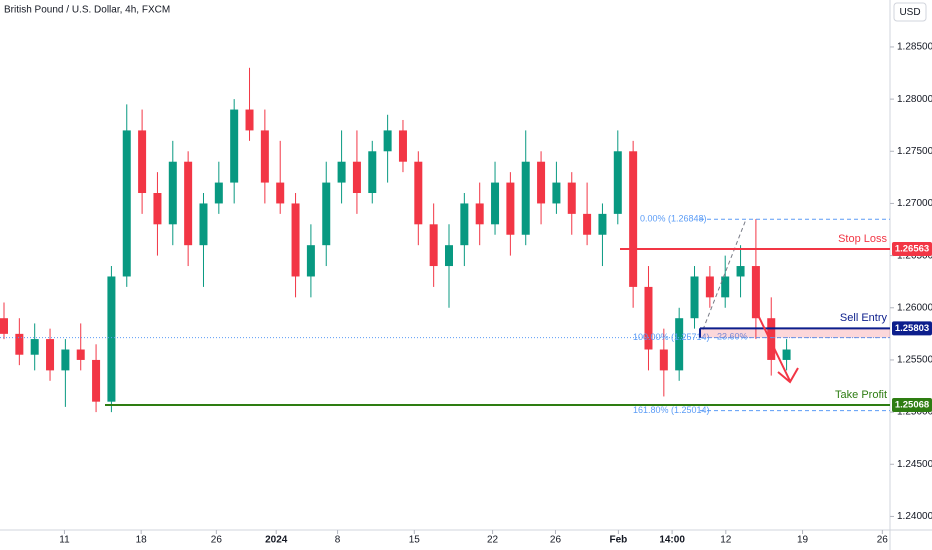  I want to click on y-tick-label: 1.28500, so click(914, 47).